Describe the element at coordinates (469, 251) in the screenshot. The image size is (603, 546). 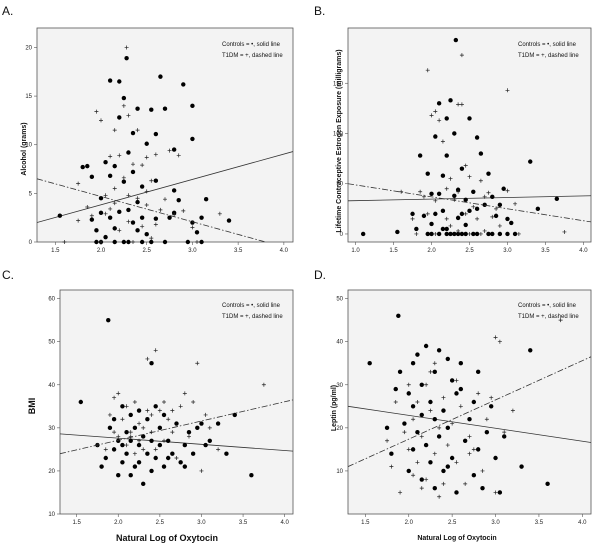
I see `panel-b-x-tick-label: 2.5` at that location.